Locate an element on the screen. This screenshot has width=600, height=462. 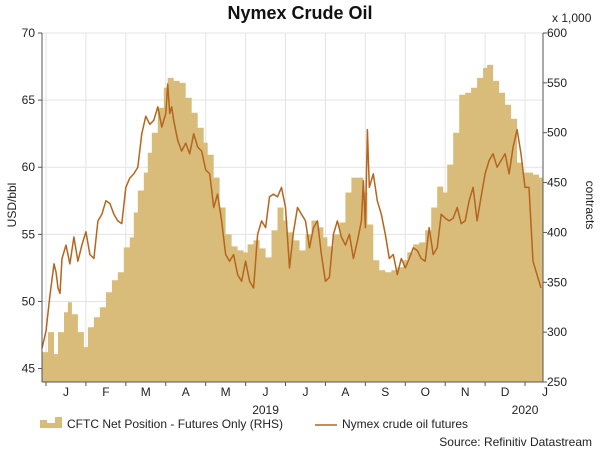
chart-title: Nymex Crude Oil is located at coordinates (299, 13).